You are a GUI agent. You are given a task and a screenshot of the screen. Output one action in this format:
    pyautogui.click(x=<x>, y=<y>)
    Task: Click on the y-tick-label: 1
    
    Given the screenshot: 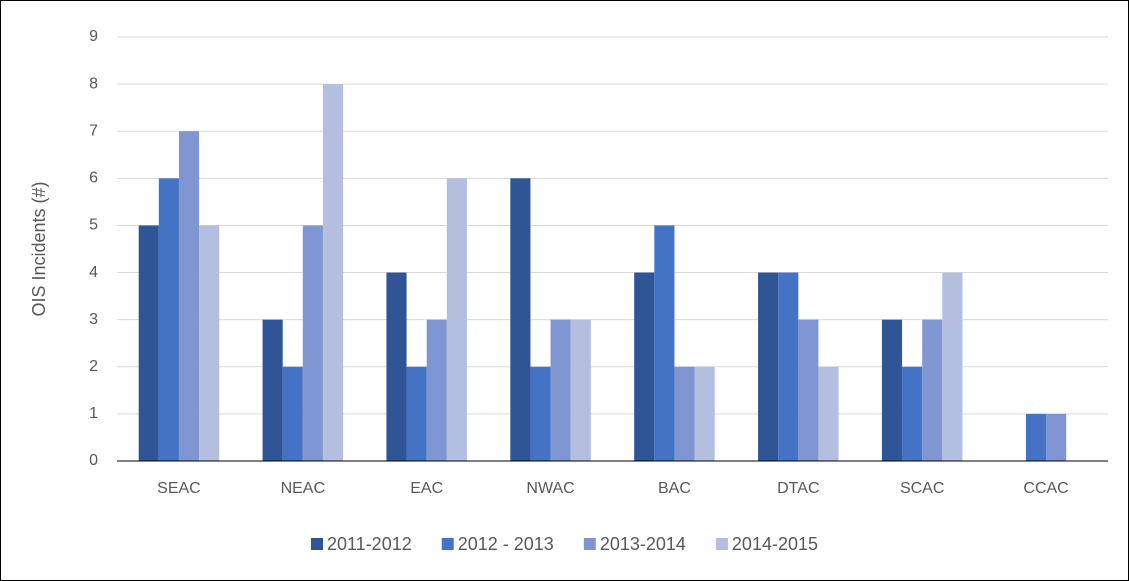 What is the action you would take?
    pyautogui.click(x=93, y=413)
    